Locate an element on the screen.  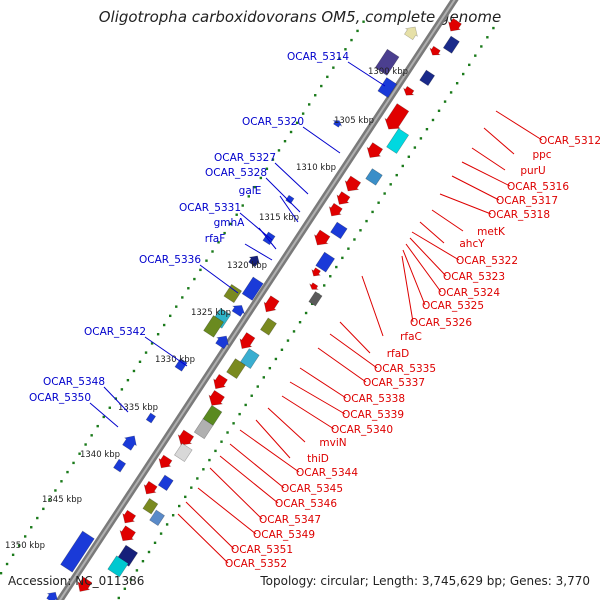
minus-gene-label: OCAR_5344 is located at coordinates (327, 473).